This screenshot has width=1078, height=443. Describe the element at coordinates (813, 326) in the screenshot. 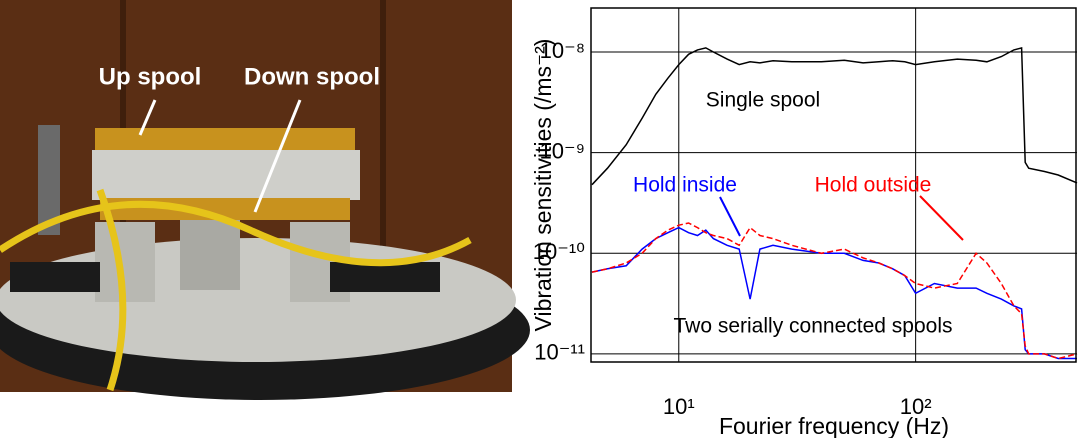

I see `annotation: Two serially connected spools` at that location.